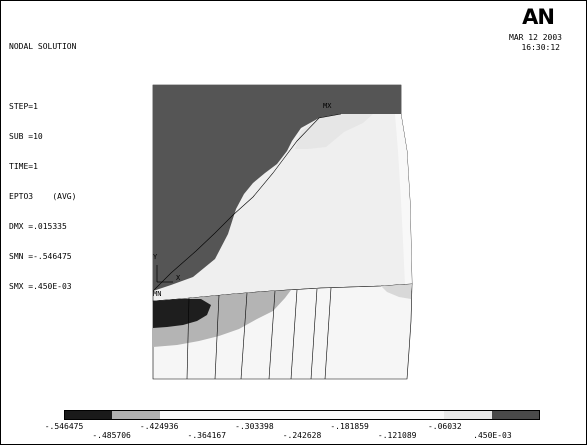  I want to click on time-readout: TIME=1, so click(23, 166).